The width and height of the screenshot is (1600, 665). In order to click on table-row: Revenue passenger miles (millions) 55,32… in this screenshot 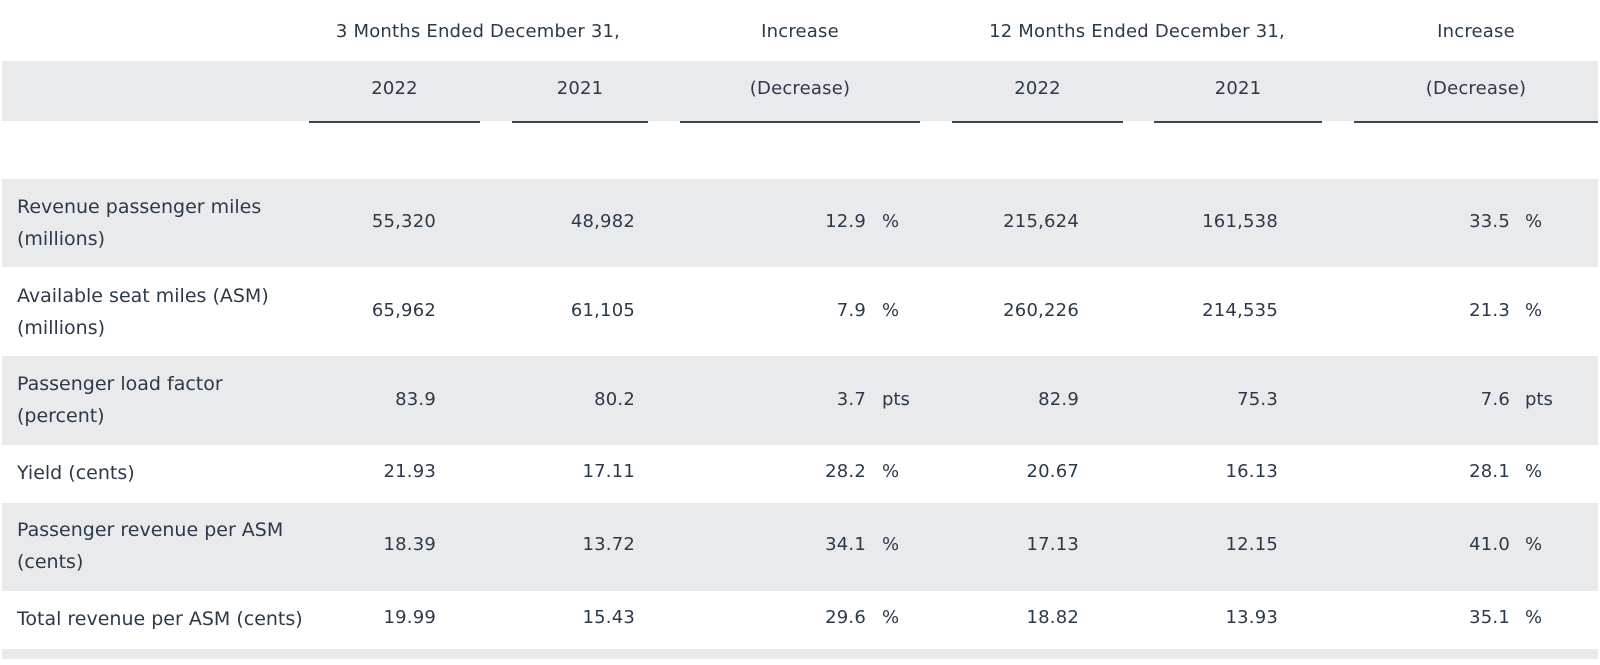, I will do `click(800, 223)`.